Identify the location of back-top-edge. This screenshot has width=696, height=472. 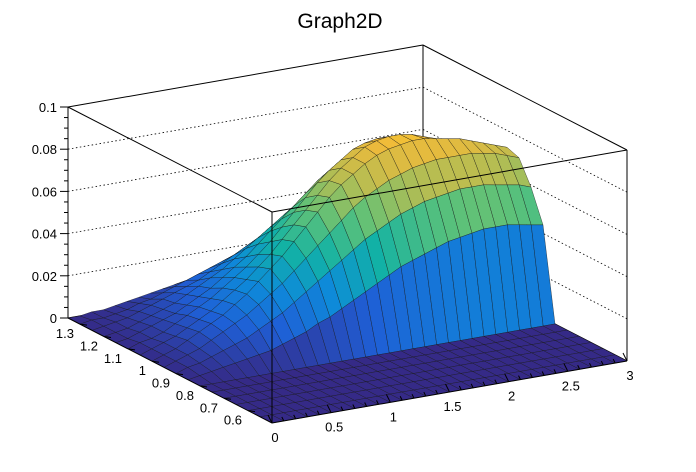
(245, 76).